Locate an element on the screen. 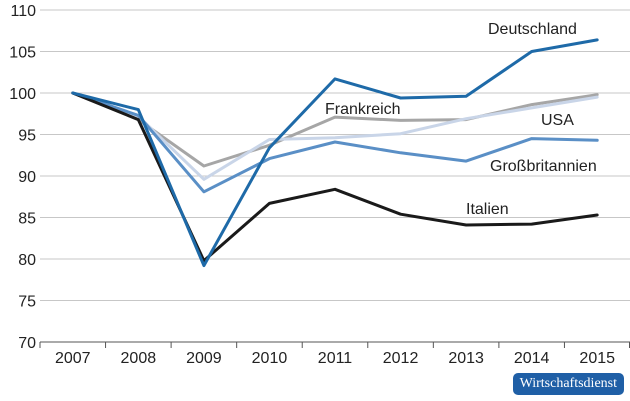  x-tick-label: 2015 is located at coordinates (597, 358).